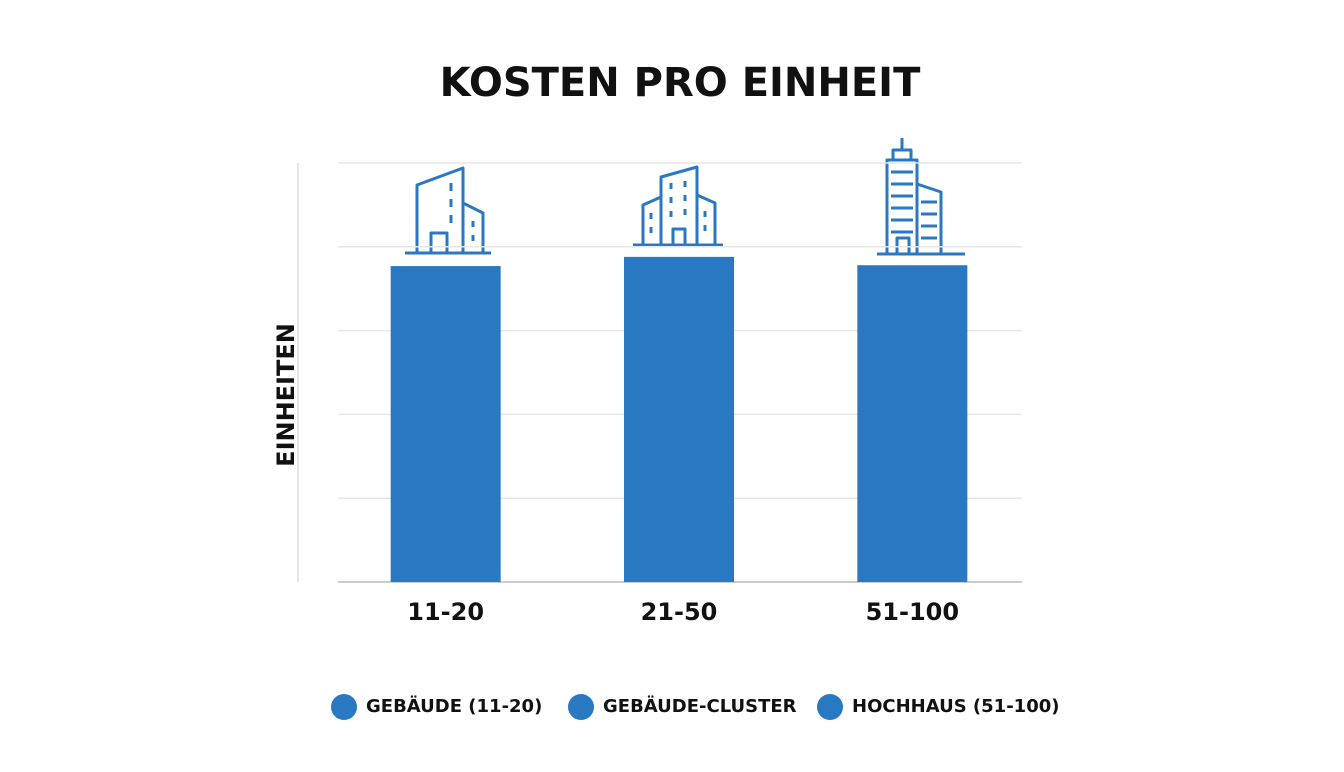  I want to click on legend-label: GEBÄUDE (11-20), so click(454, 706).